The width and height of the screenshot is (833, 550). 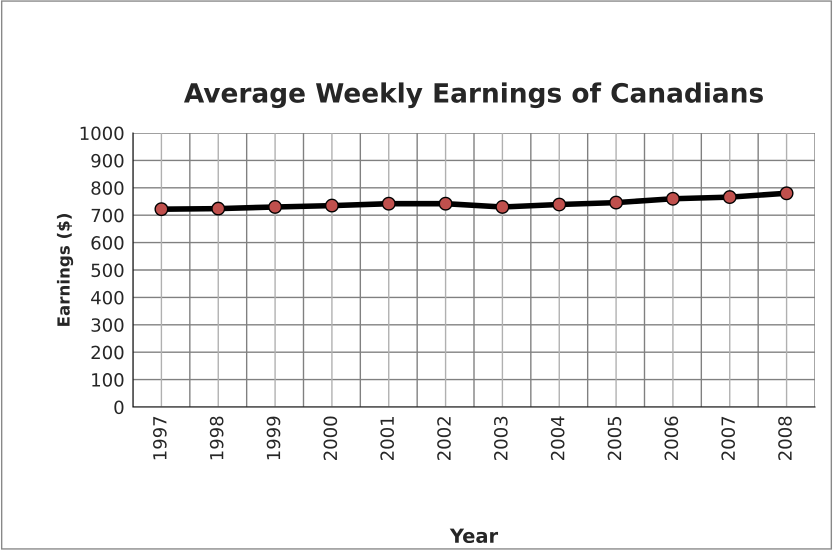 What do you see at coordinates (108, 270) in the screenshot?
I see `y-tick-label: 500` at bounding box center [108, 270].